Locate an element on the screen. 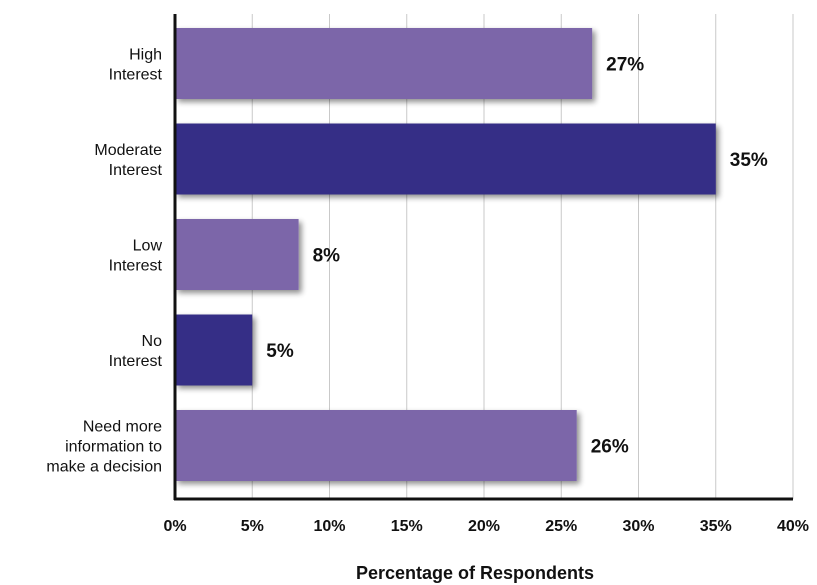  x-tick-label: 10% is located at coordinates (329, 526).